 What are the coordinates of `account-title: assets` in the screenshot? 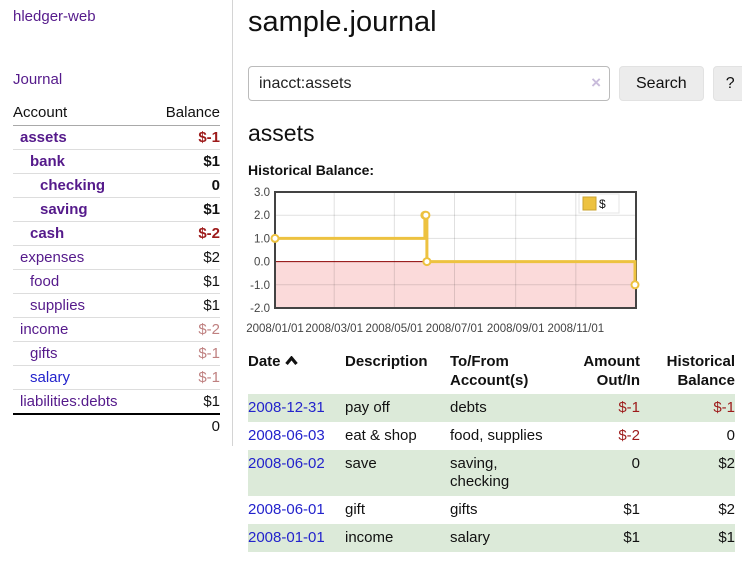 It's located at (281, 133).